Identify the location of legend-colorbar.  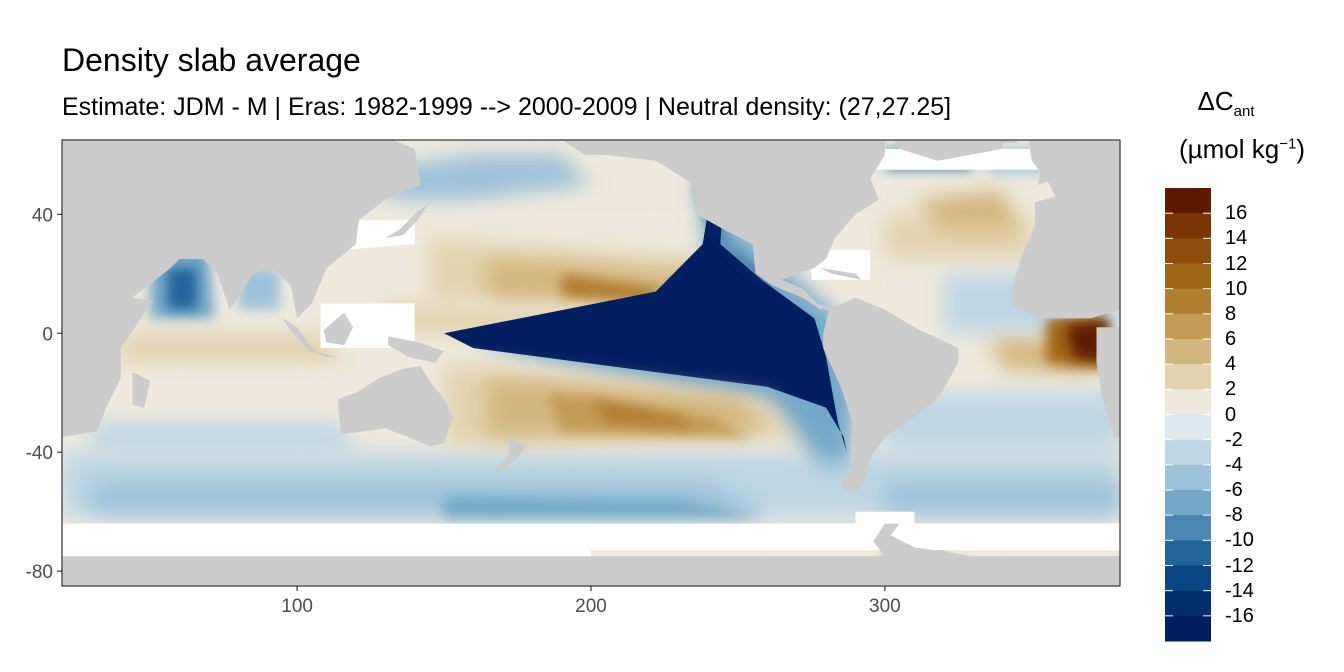
(1188, 415).